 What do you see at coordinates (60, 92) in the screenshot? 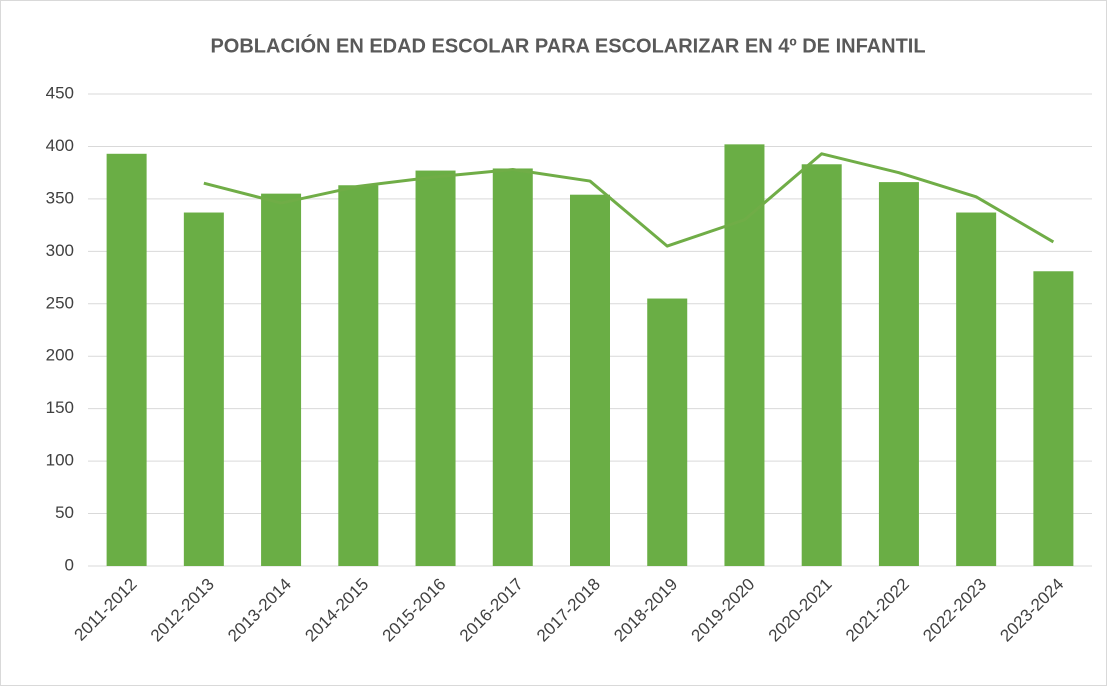
I see `y-tick-label: 450` at bounding box center [60, 92].